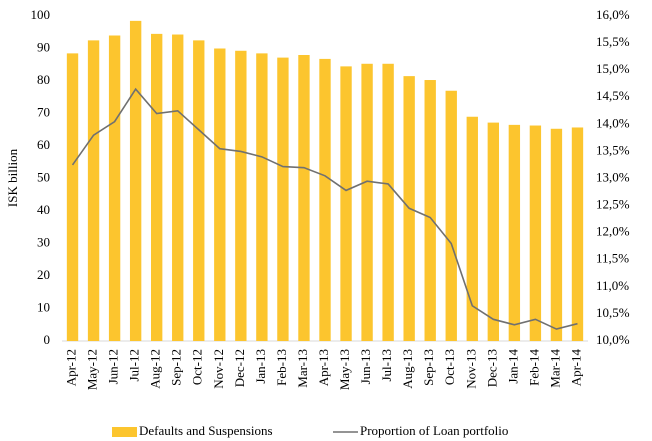 This screenshot has height=441, width=652. What do you see at coordinates (533, 367) in the screenshot?
I see `x-tick-label: Feb-14` at bounding box center [533, 367].